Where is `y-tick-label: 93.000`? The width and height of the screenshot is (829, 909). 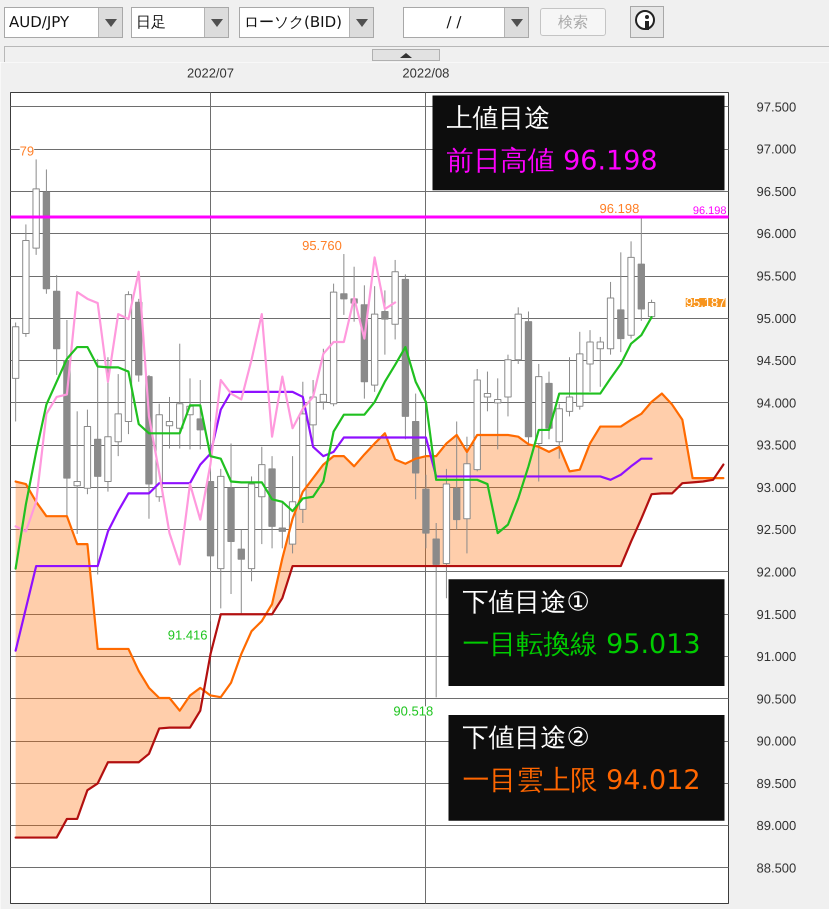 y-tick-label: 93.000 is located at coordinates (776, 487).